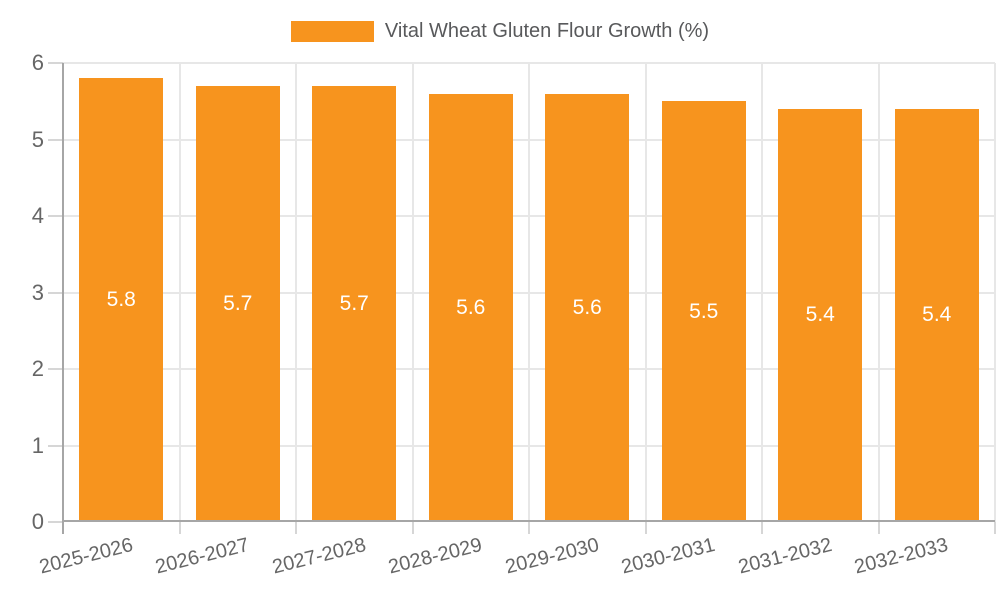  I want to click on y-axis-label-2: 2, so click(37, 368).